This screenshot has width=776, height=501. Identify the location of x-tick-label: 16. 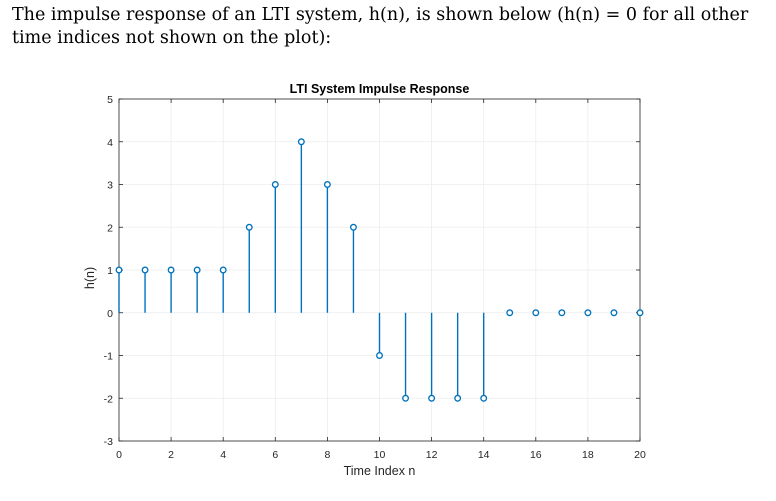
(536, 455).